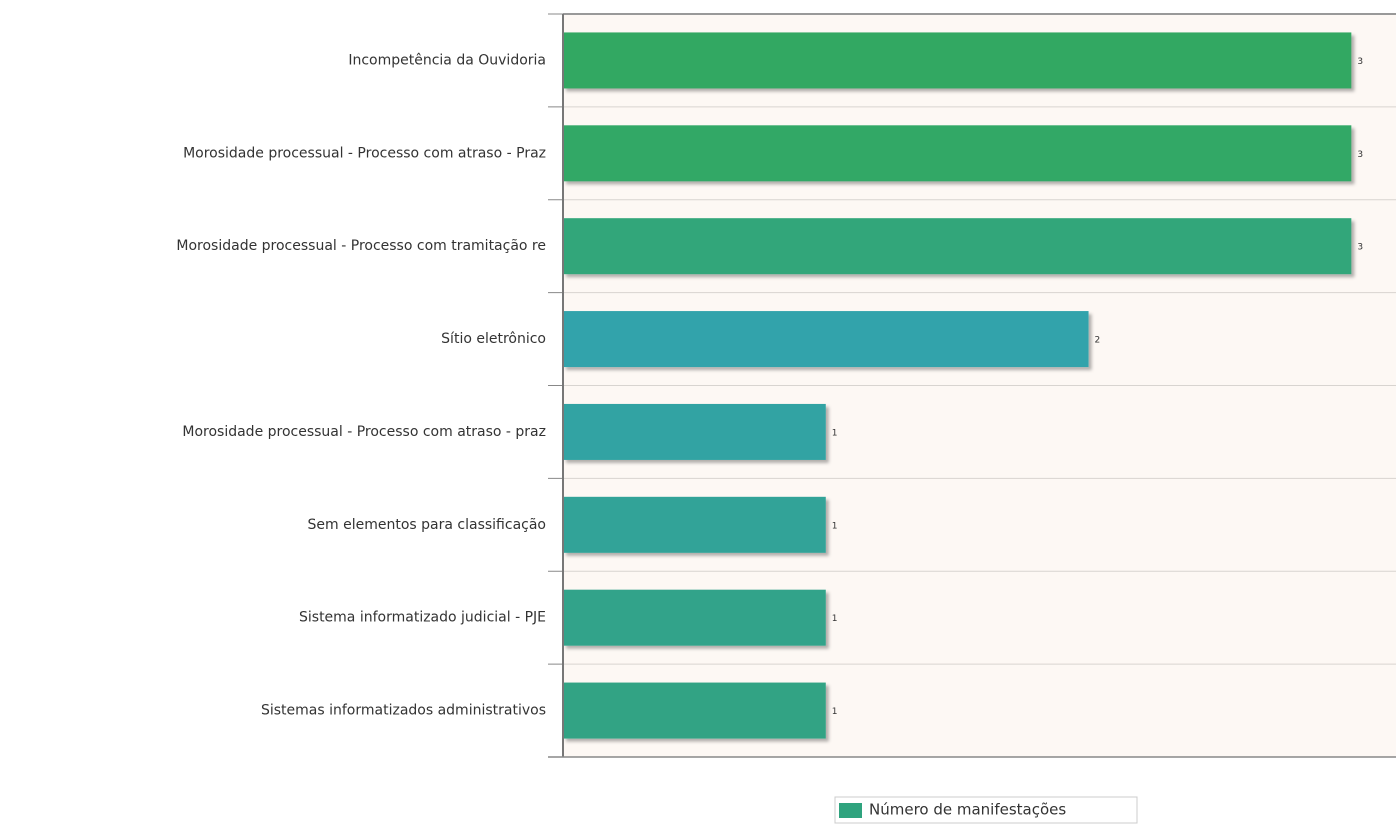  What do you see at coordinates (850, 810) in the screenshot?
I see `legend-swatch` at bounding box center [850, 810].